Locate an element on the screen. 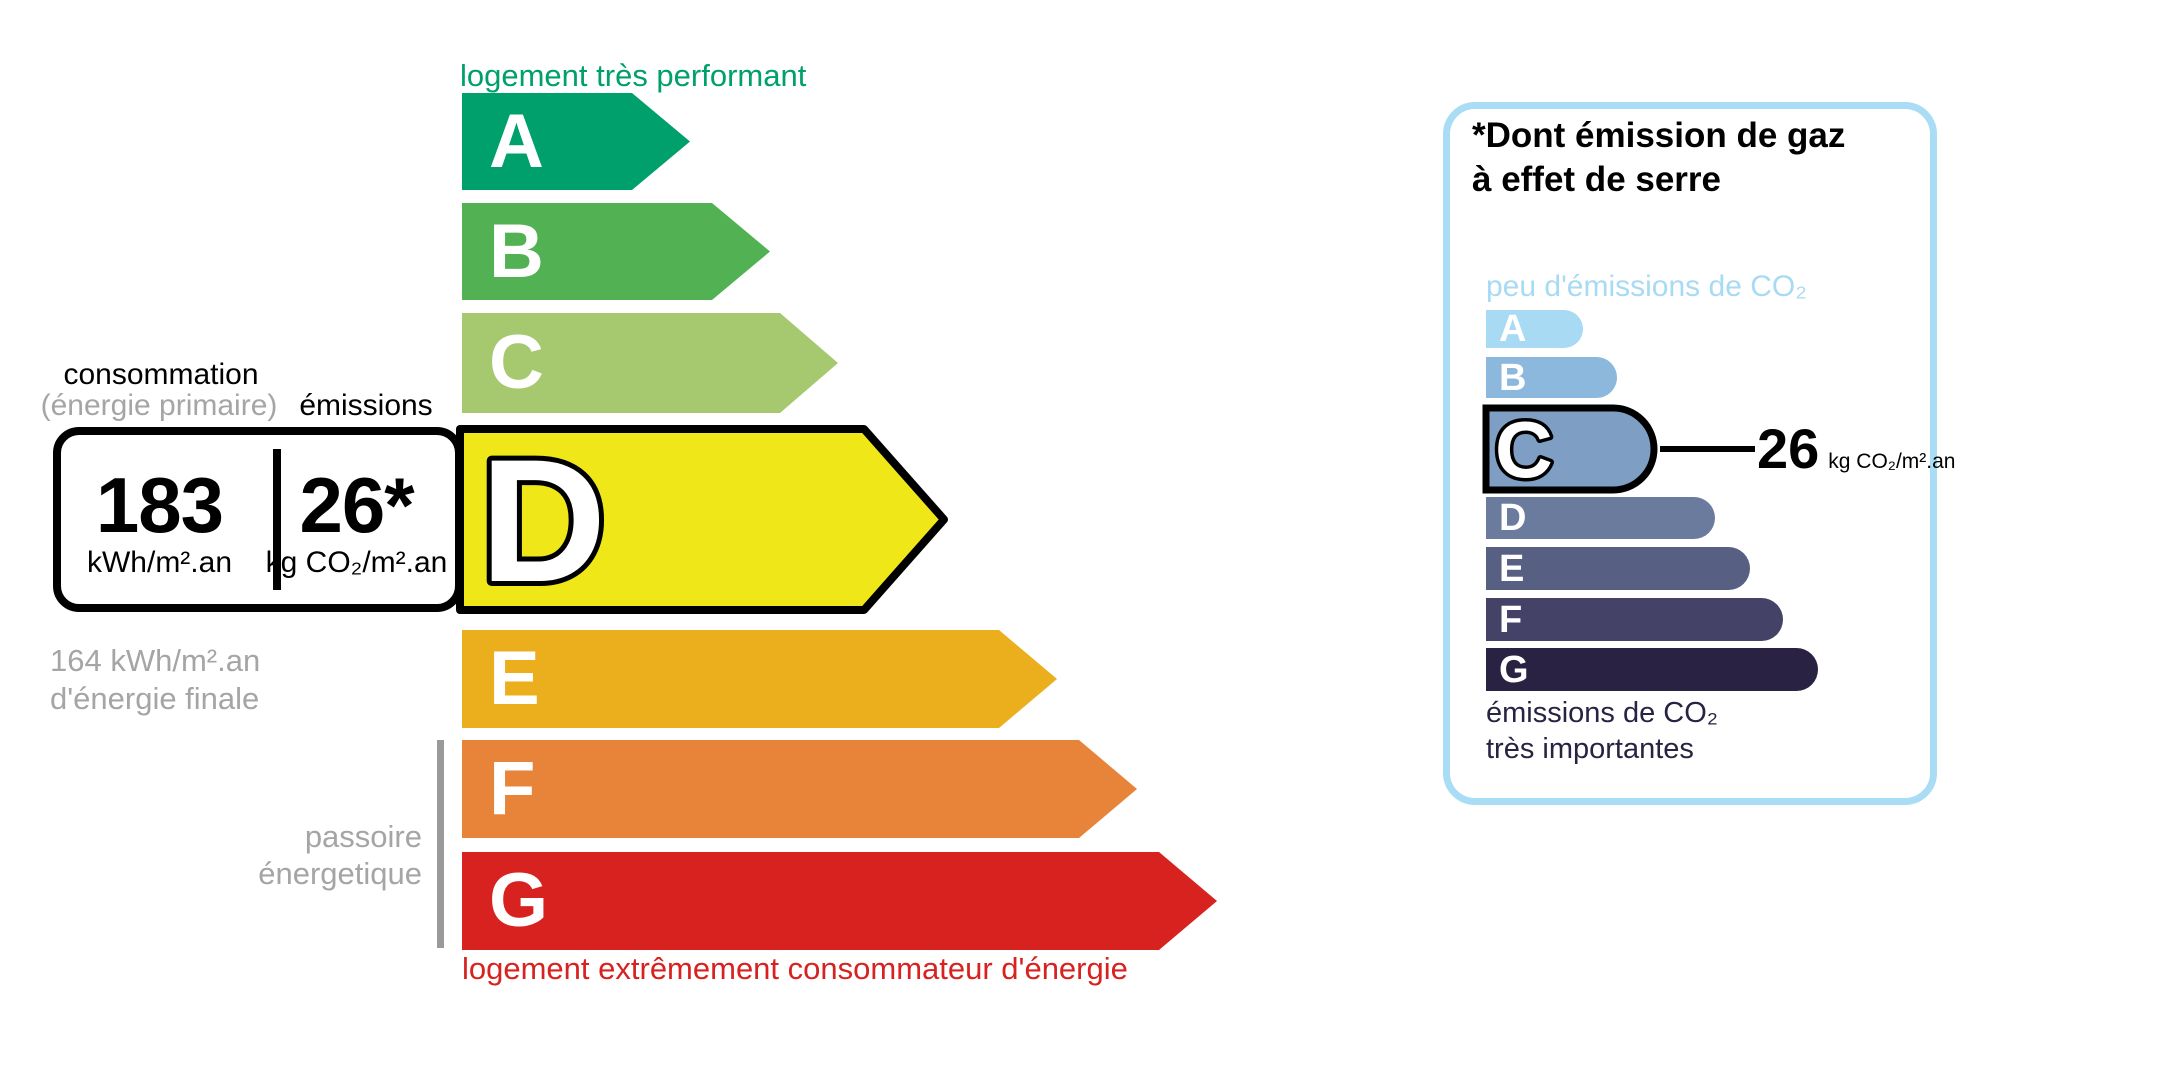 The image size is (2169, 1079). energy-class-letter-a: A is located at coordinates (516, 141).